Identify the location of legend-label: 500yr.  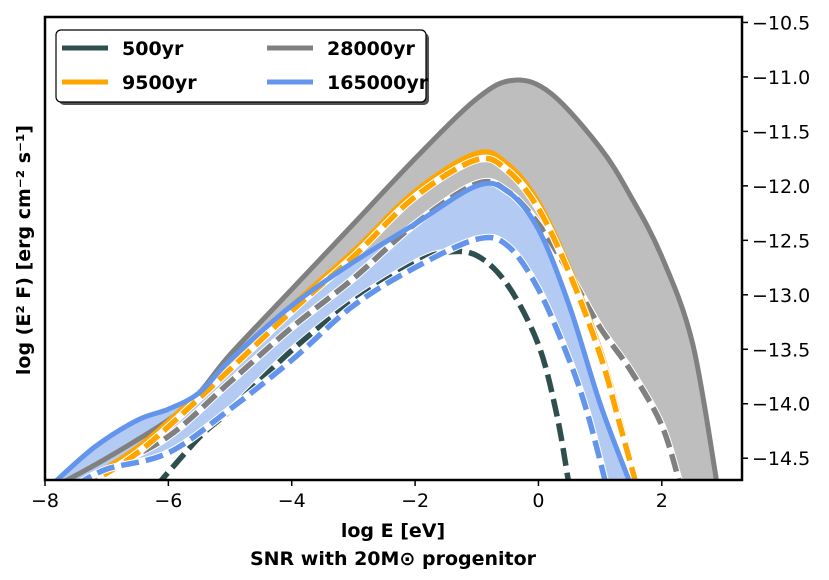
(153, 49).